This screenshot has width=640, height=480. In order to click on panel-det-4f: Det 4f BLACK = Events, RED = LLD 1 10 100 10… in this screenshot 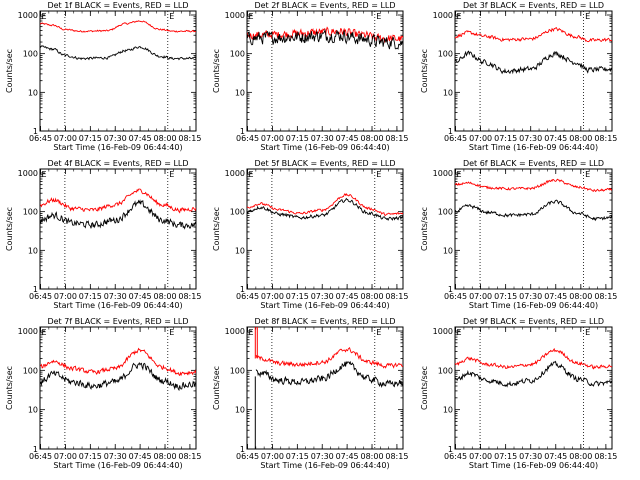, I will do `click(103, 234)`.